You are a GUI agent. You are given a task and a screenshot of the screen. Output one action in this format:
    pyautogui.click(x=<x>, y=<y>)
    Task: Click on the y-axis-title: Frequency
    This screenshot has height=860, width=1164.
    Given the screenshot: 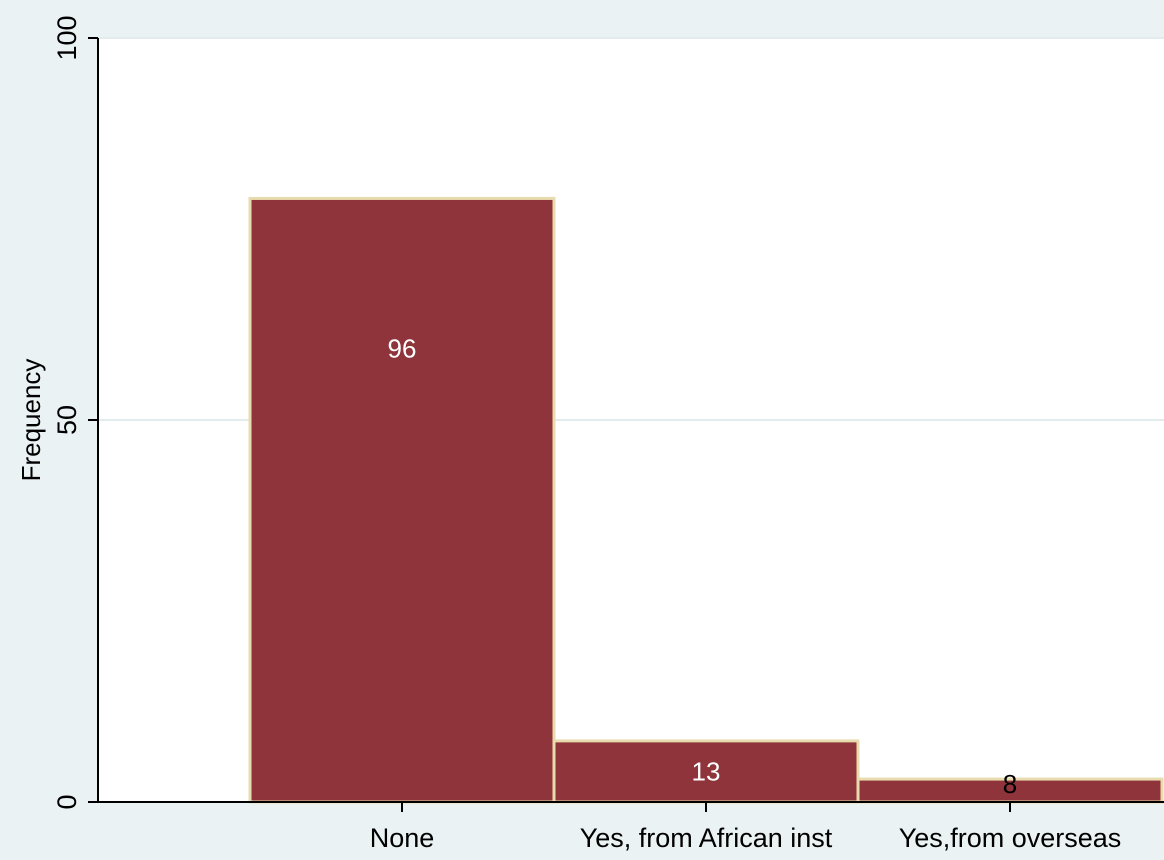 What is the action you would take?
    pyautogui.click(x=31, y=420)
    